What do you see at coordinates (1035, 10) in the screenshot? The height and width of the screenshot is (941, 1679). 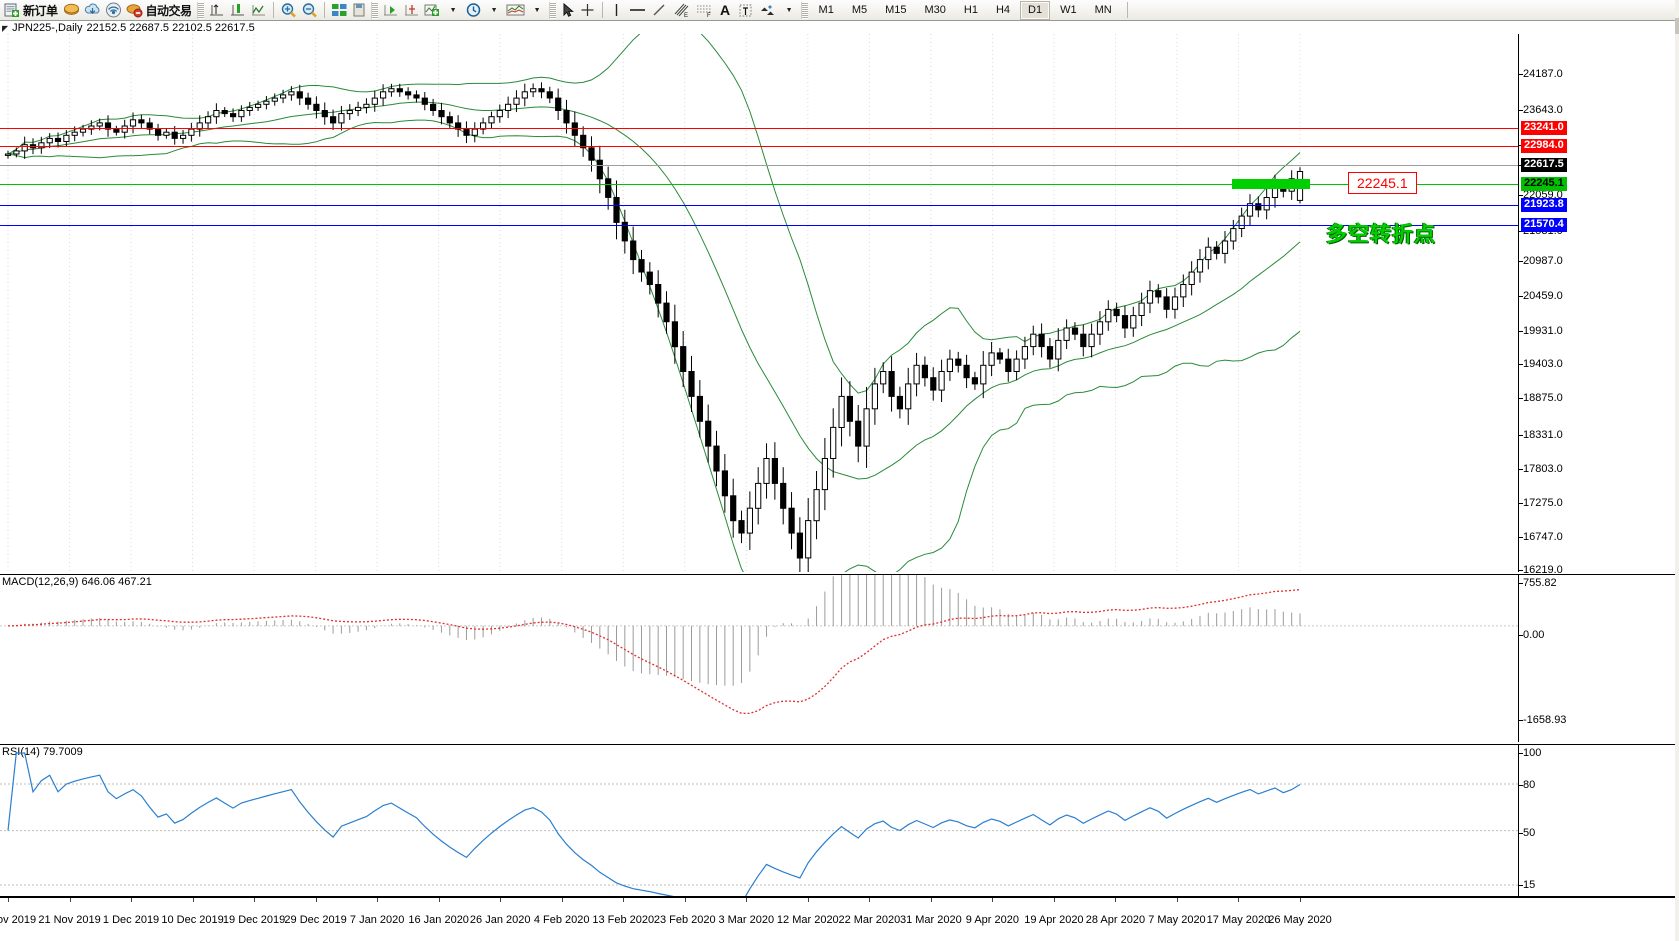 I see `timeframe-d1-button: D1` at bounding box center [1035, 10].